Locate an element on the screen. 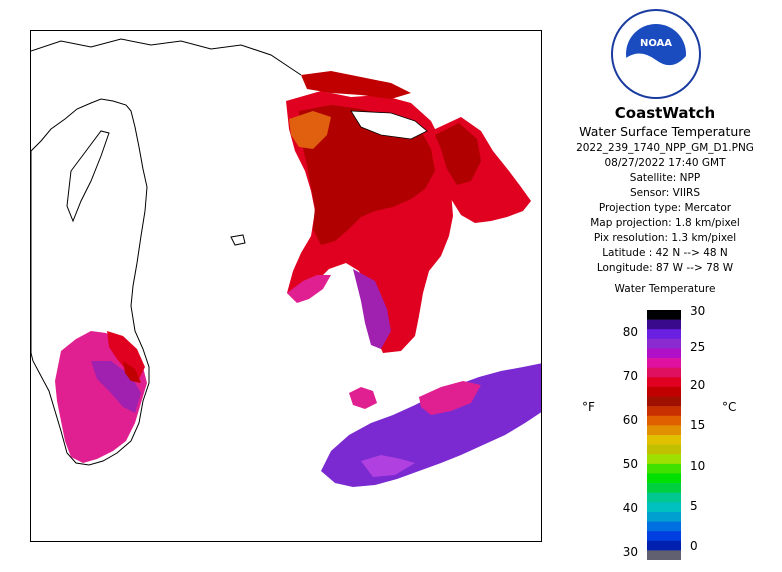 Image resolution: width=782 pixels, height=572 pixels. lake-erie-main is located at coordinates (431, 425).